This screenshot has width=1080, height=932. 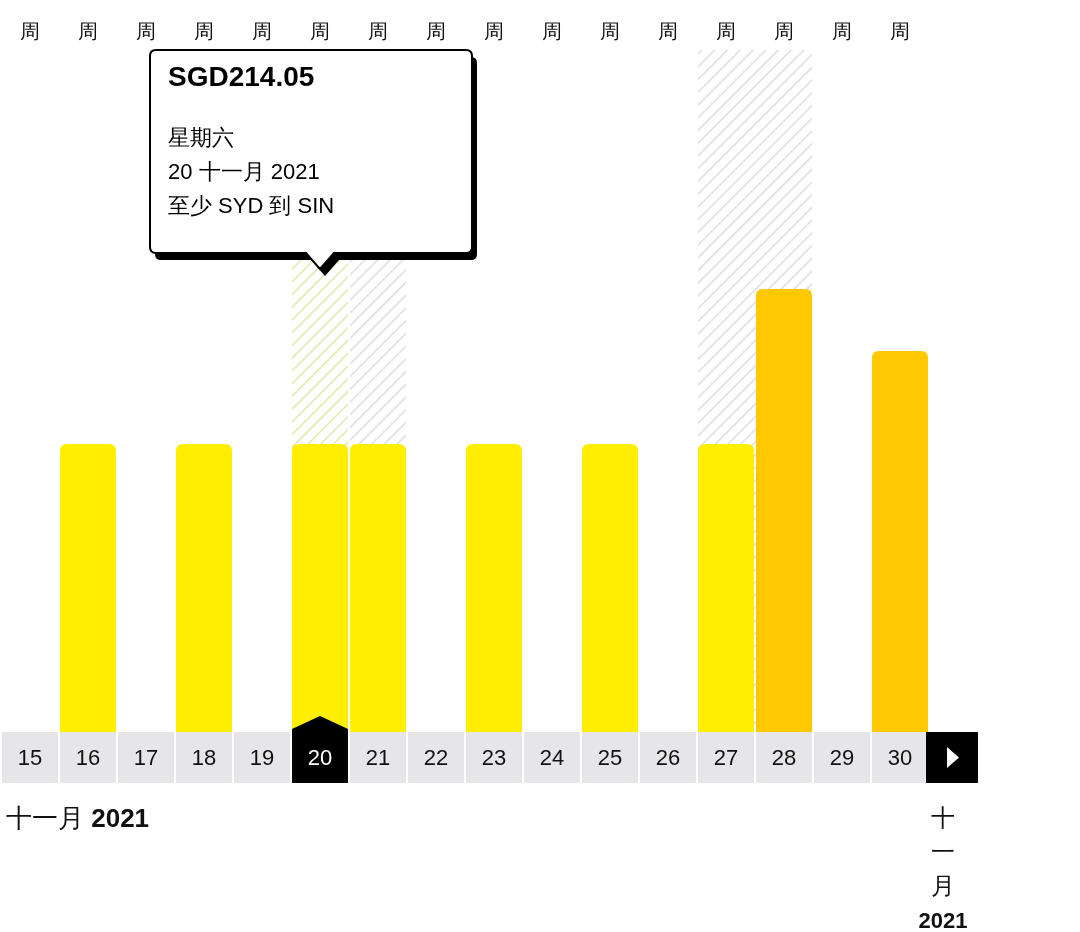 What do you see at coordinates (262, 757) in the screenshot?
I see `x-tick-label: 19` at bounding box center [262, 757].